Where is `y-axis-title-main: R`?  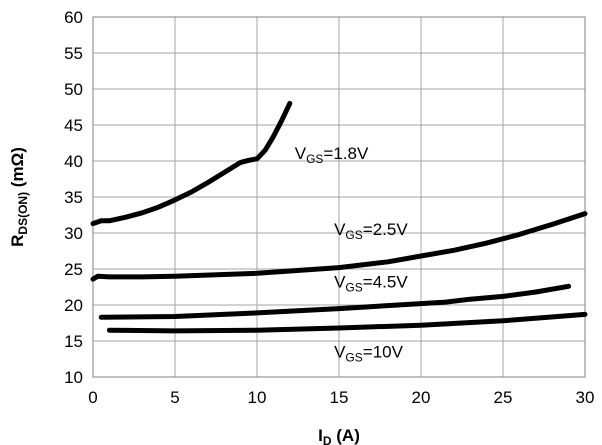
y-axis-title-main: R is located at coordinates (17, 241).